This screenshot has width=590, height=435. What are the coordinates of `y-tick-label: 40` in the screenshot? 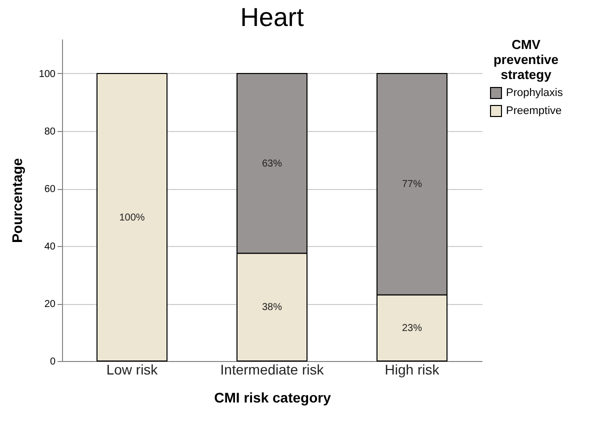 It's located at (50, 247).